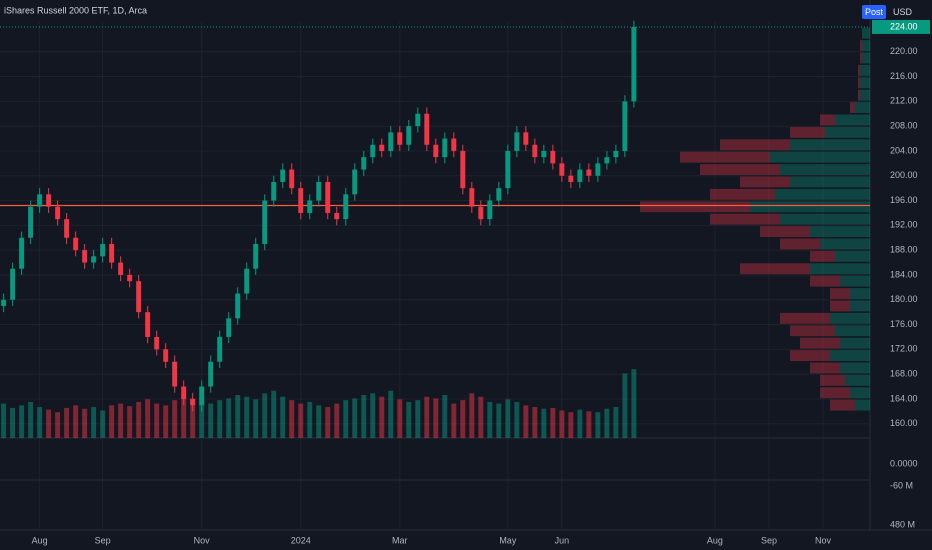 Image resolution: width=932 pixels, height=550 pixels. Describe the element at coordinates (903, 12) in the screenshot. I see `currency: USD` at that location.